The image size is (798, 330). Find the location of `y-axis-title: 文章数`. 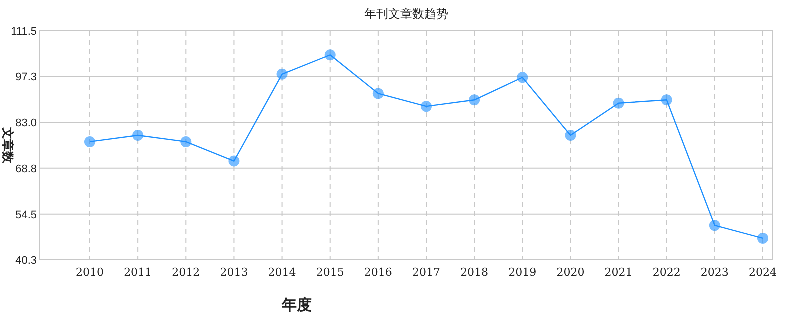

y-axis-title: 文章数 is located at coordinates (8, 145).